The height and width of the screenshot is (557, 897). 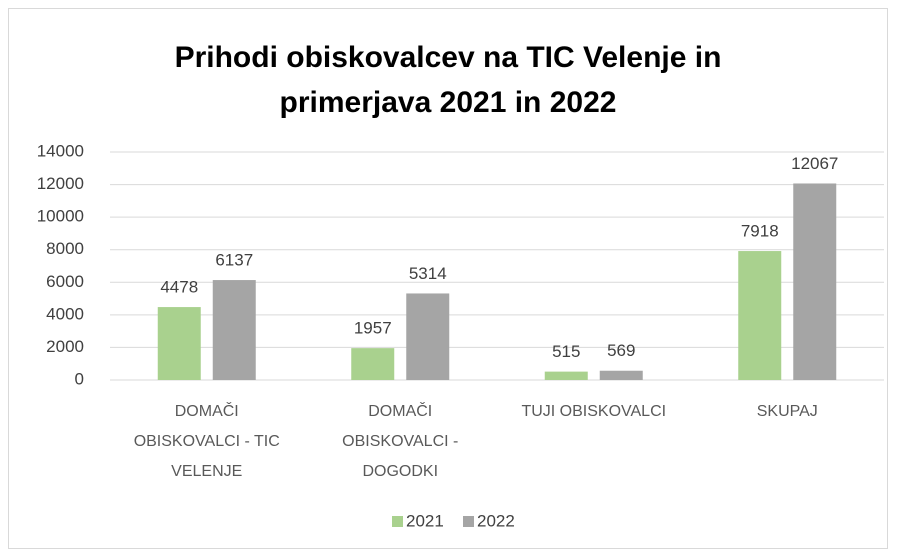 What do you see at coordinates (400, 441) in the screenshot?
I see `x-tick-label: DOMAČI OBISKOVALCI - DOGODKI` at bounding box center [400, 441].